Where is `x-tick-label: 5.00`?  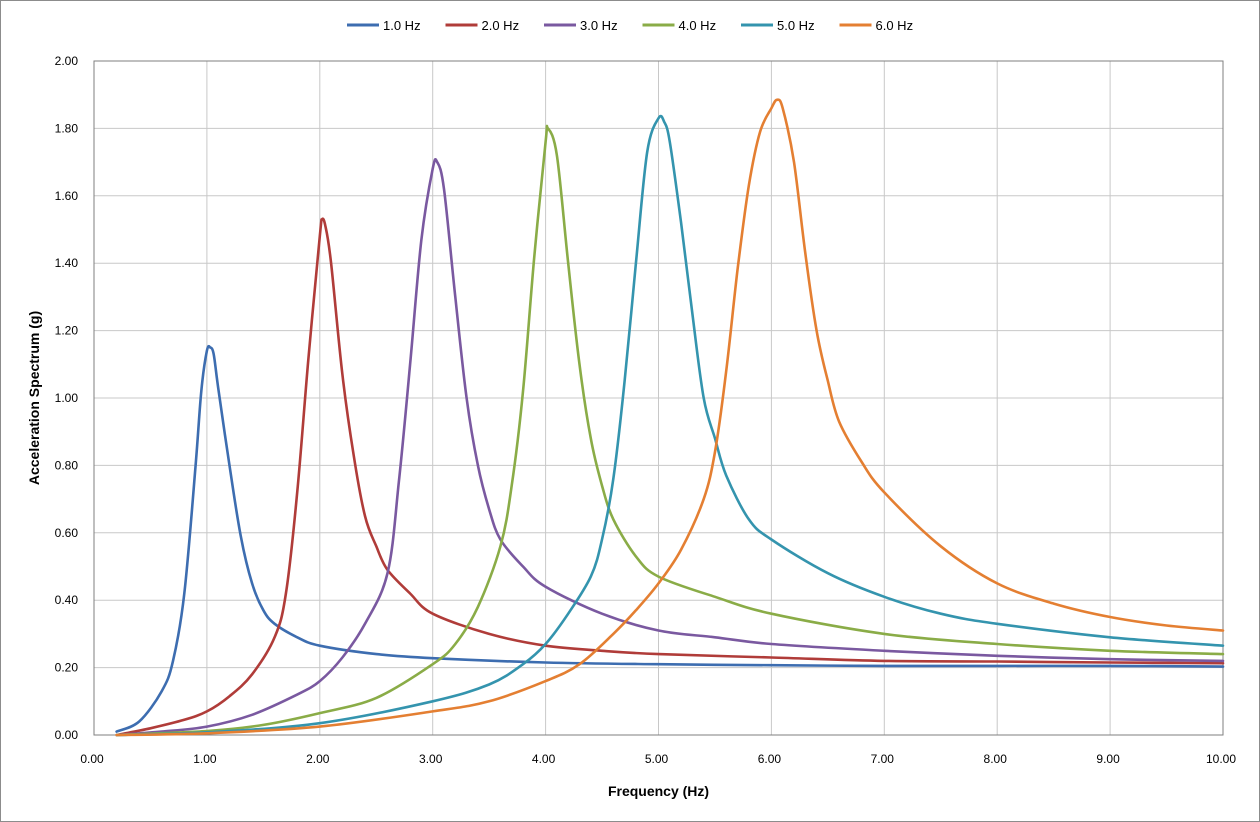
x-tick-label: 5.00 is located at coordinates (657, 759).